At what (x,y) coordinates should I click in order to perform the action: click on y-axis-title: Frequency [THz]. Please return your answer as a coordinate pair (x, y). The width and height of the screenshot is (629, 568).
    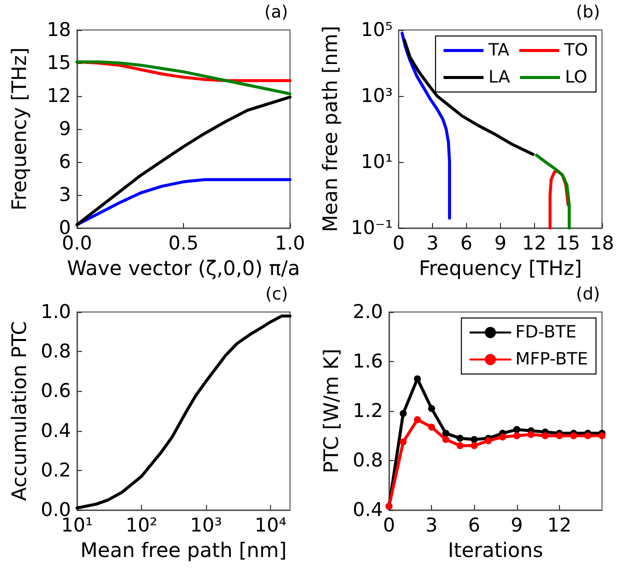
    Looking at the image, I should click on (19, 129).